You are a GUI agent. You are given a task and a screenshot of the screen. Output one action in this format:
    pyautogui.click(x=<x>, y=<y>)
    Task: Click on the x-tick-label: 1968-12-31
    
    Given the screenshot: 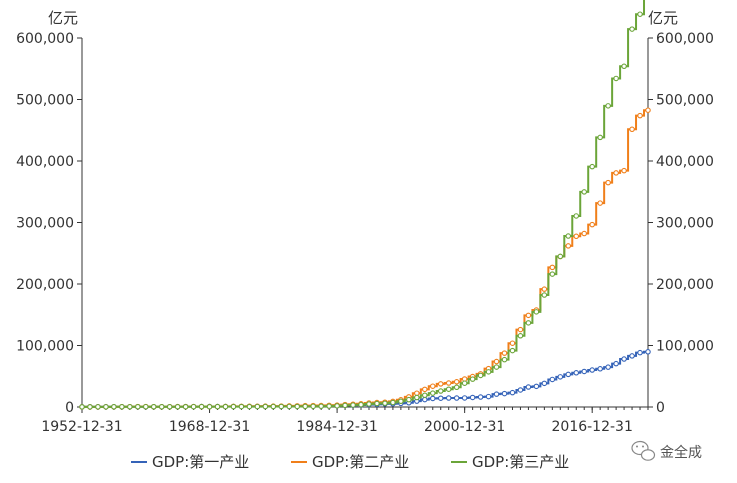 What is the action you would take?
    pyautogui.click(x=209, y=427)
    